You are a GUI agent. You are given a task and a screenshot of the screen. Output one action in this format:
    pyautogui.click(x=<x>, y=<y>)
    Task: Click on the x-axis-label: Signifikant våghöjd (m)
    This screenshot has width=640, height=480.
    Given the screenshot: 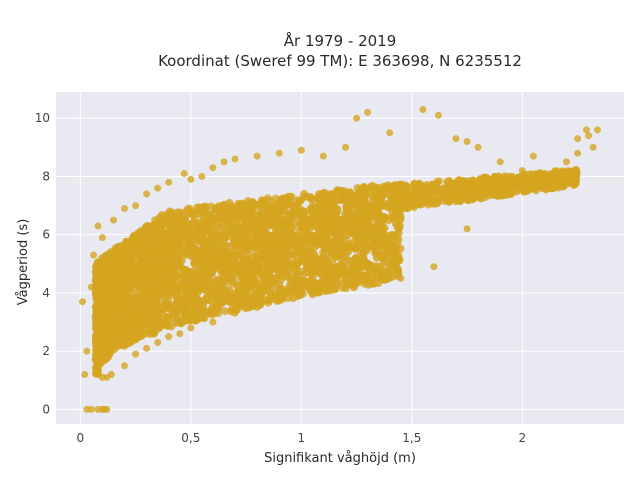 What is the action you would take?
    pyautogui.click(x=340, y=458)
    